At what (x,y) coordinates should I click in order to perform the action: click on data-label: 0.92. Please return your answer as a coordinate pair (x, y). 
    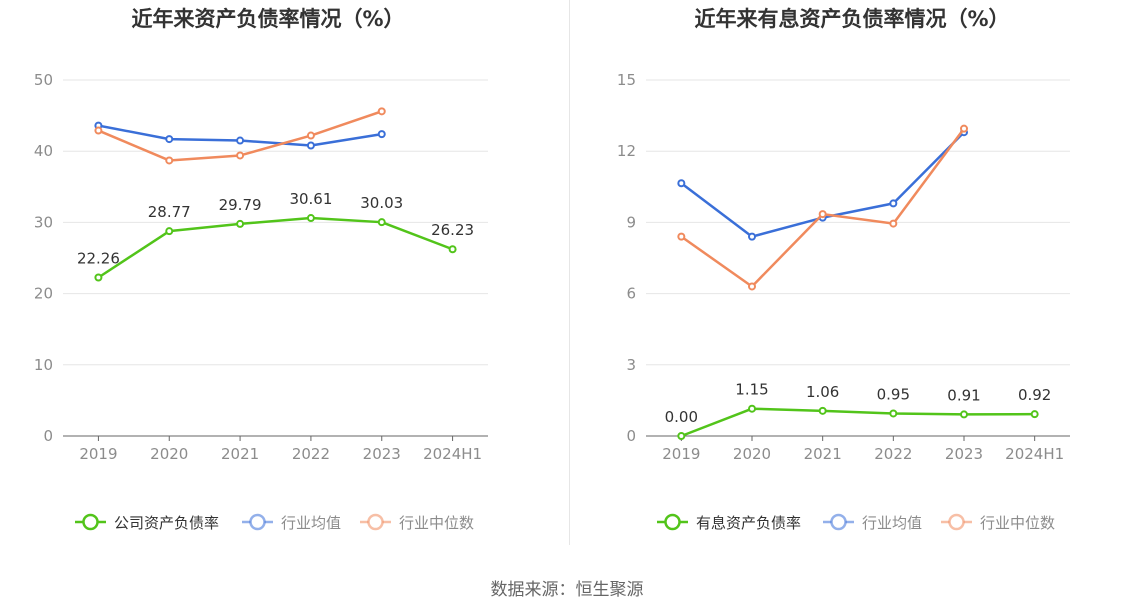
    Looking at the image, I should click on (1034, 395).